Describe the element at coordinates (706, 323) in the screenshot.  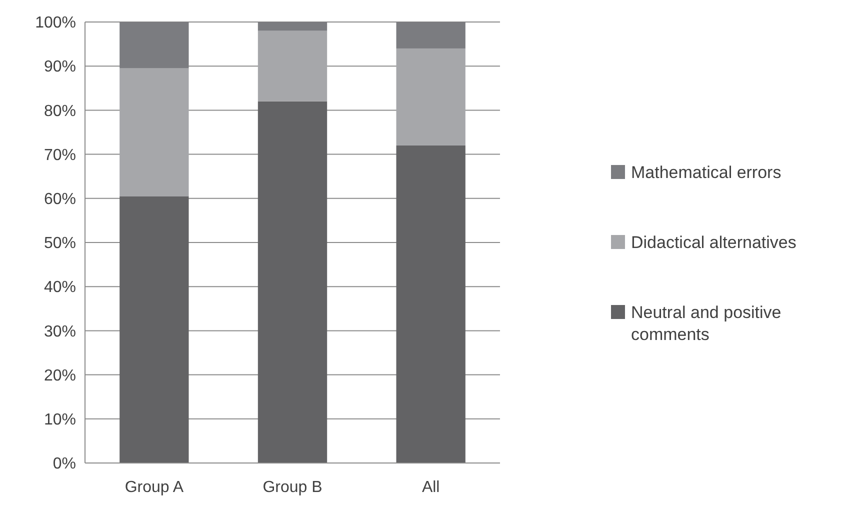
I see `legend-label: Neutral and positive comments` at that location.